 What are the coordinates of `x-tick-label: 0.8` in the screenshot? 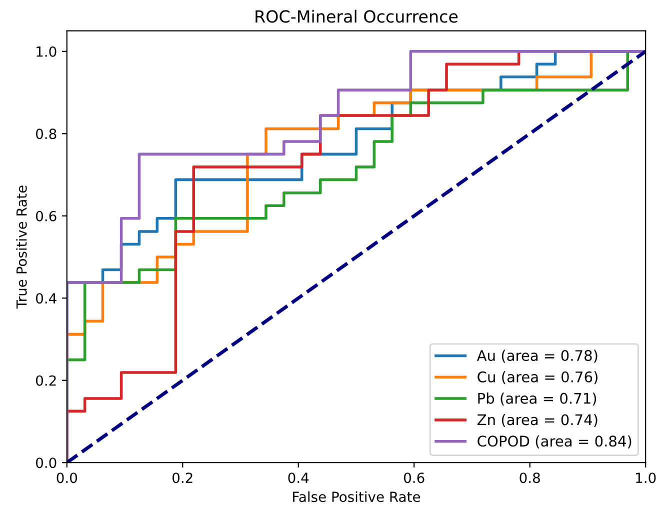 It's located at (530, 478).